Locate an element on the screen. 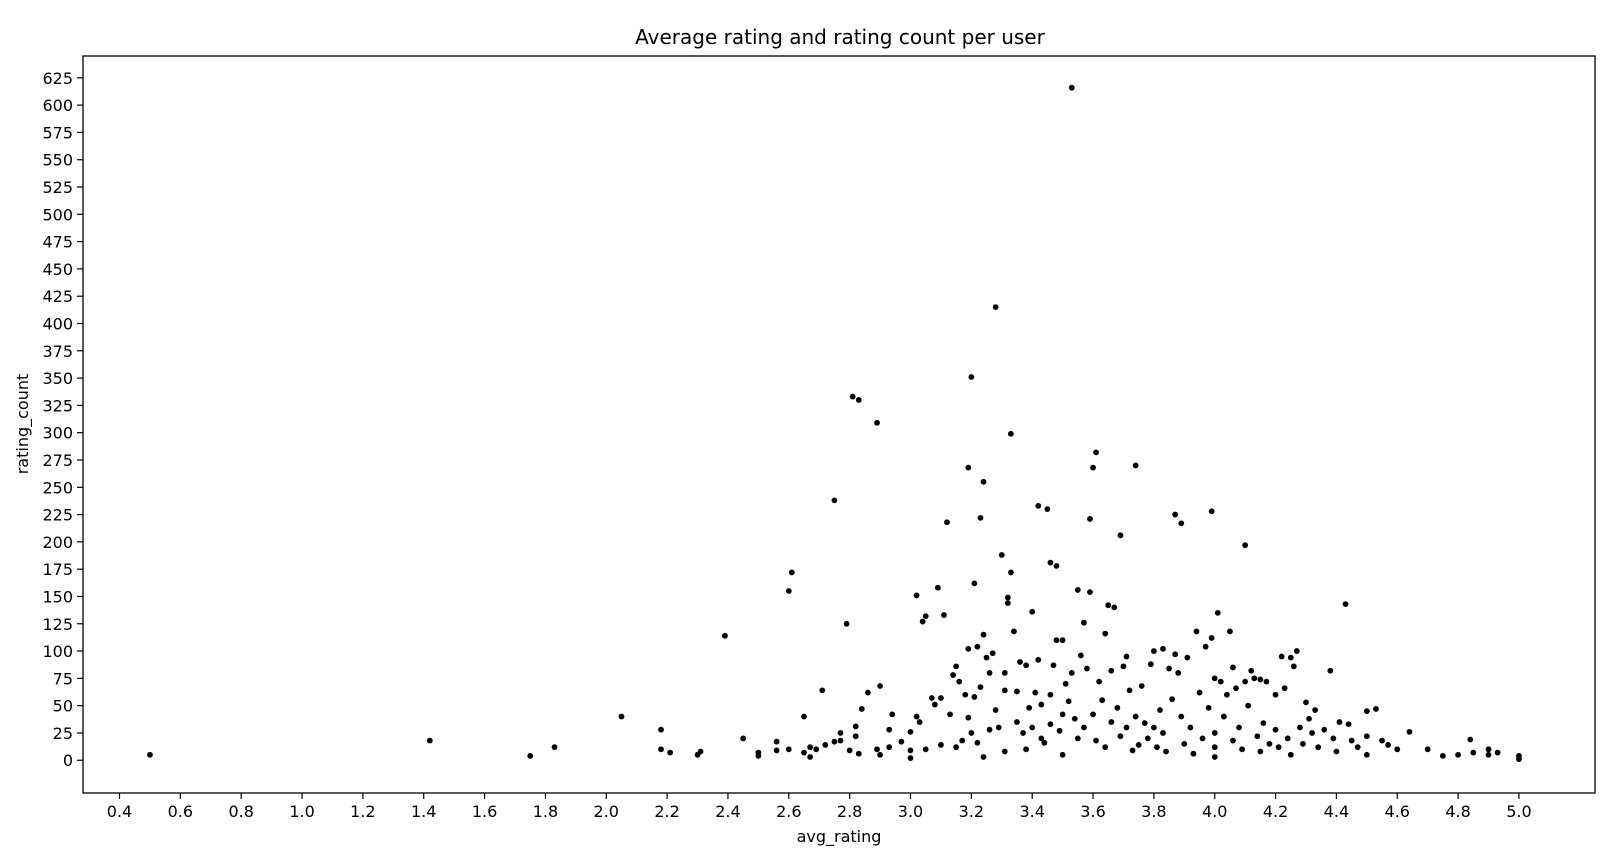 The height and width of the screenshot is (849, 1623). x-tick-label: 3.2 is located at coordinates (971, 811).